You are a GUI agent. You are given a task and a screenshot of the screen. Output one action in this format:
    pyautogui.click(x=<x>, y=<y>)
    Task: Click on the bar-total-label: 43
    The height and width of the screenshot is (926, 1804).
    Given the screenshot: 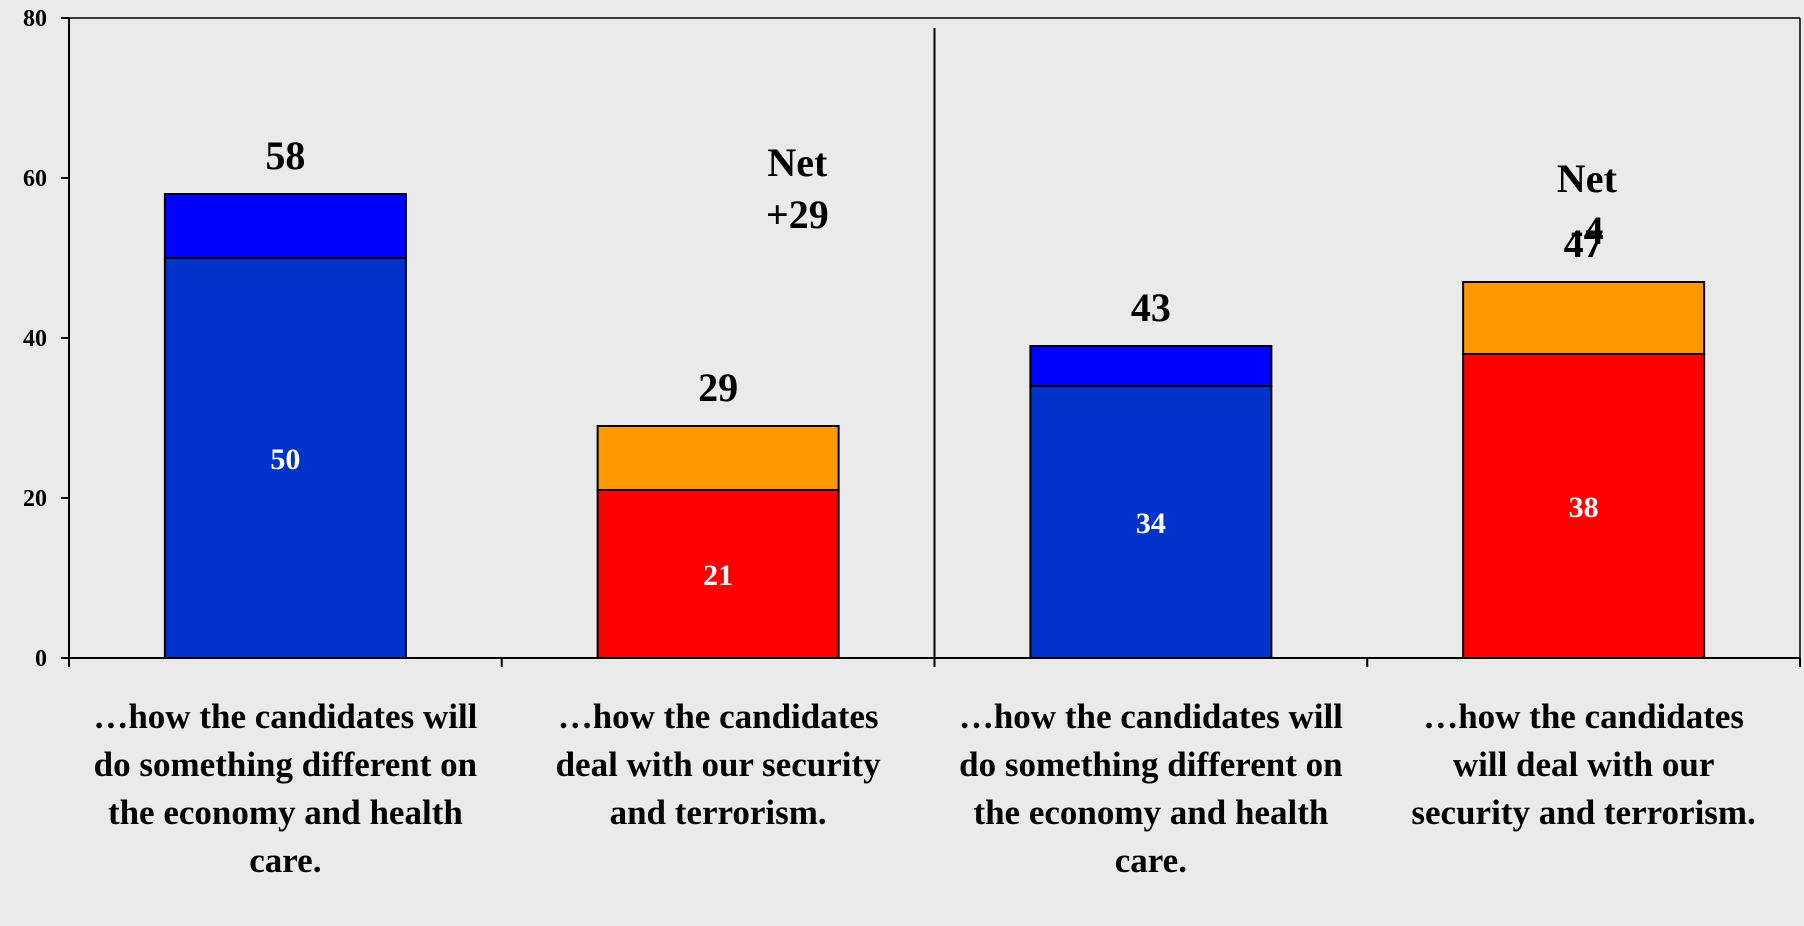 What is the action you would take?
    pyautogui.click(x=1151, y=307)
    